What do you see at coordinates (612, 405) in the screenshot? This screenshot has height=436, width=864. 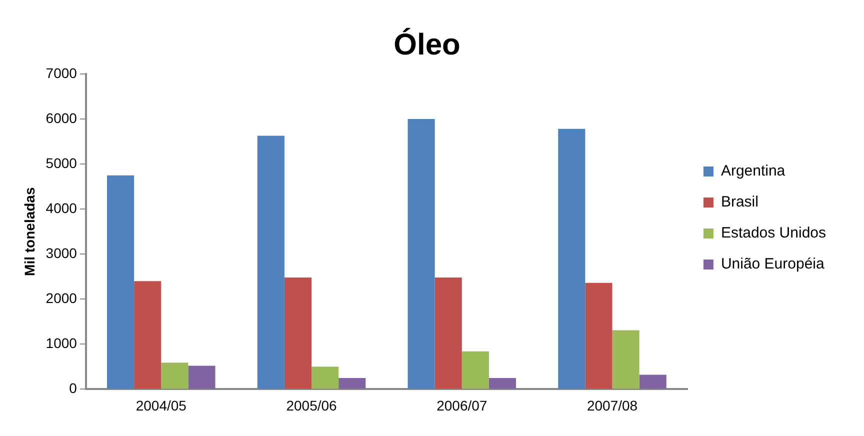 I see `x-tick-label: 2007/08` at bounding box center [612, 405].